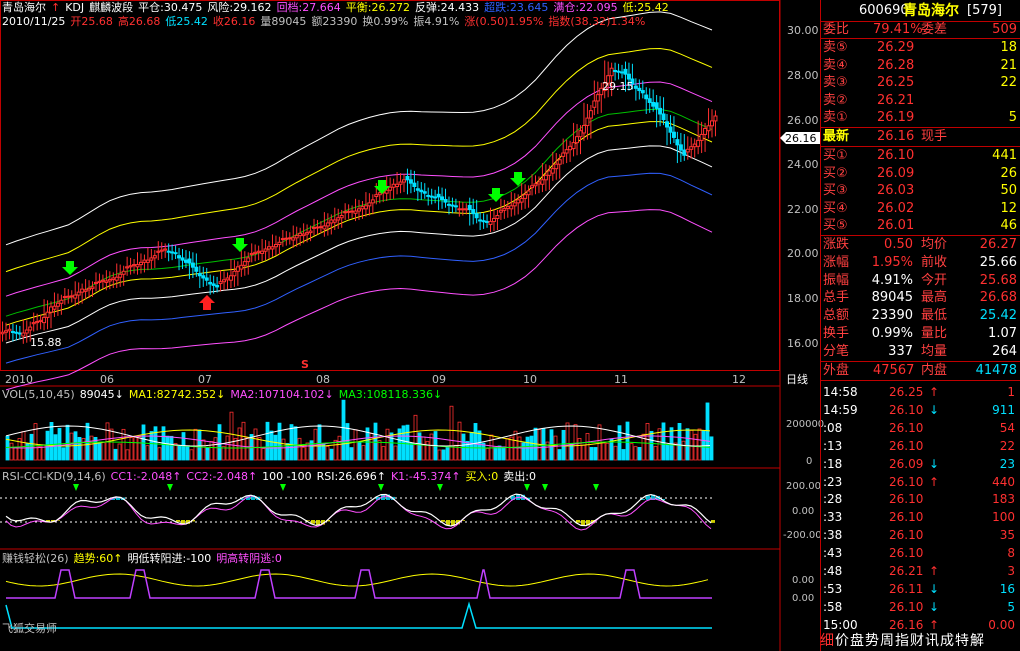 Image resolution: width=1020 pixels, height=651 pixels. What do you see at coordinates (827, 641) in the screenshot?
I see `bottom-tab: 细` at bounding box center [827, 641].